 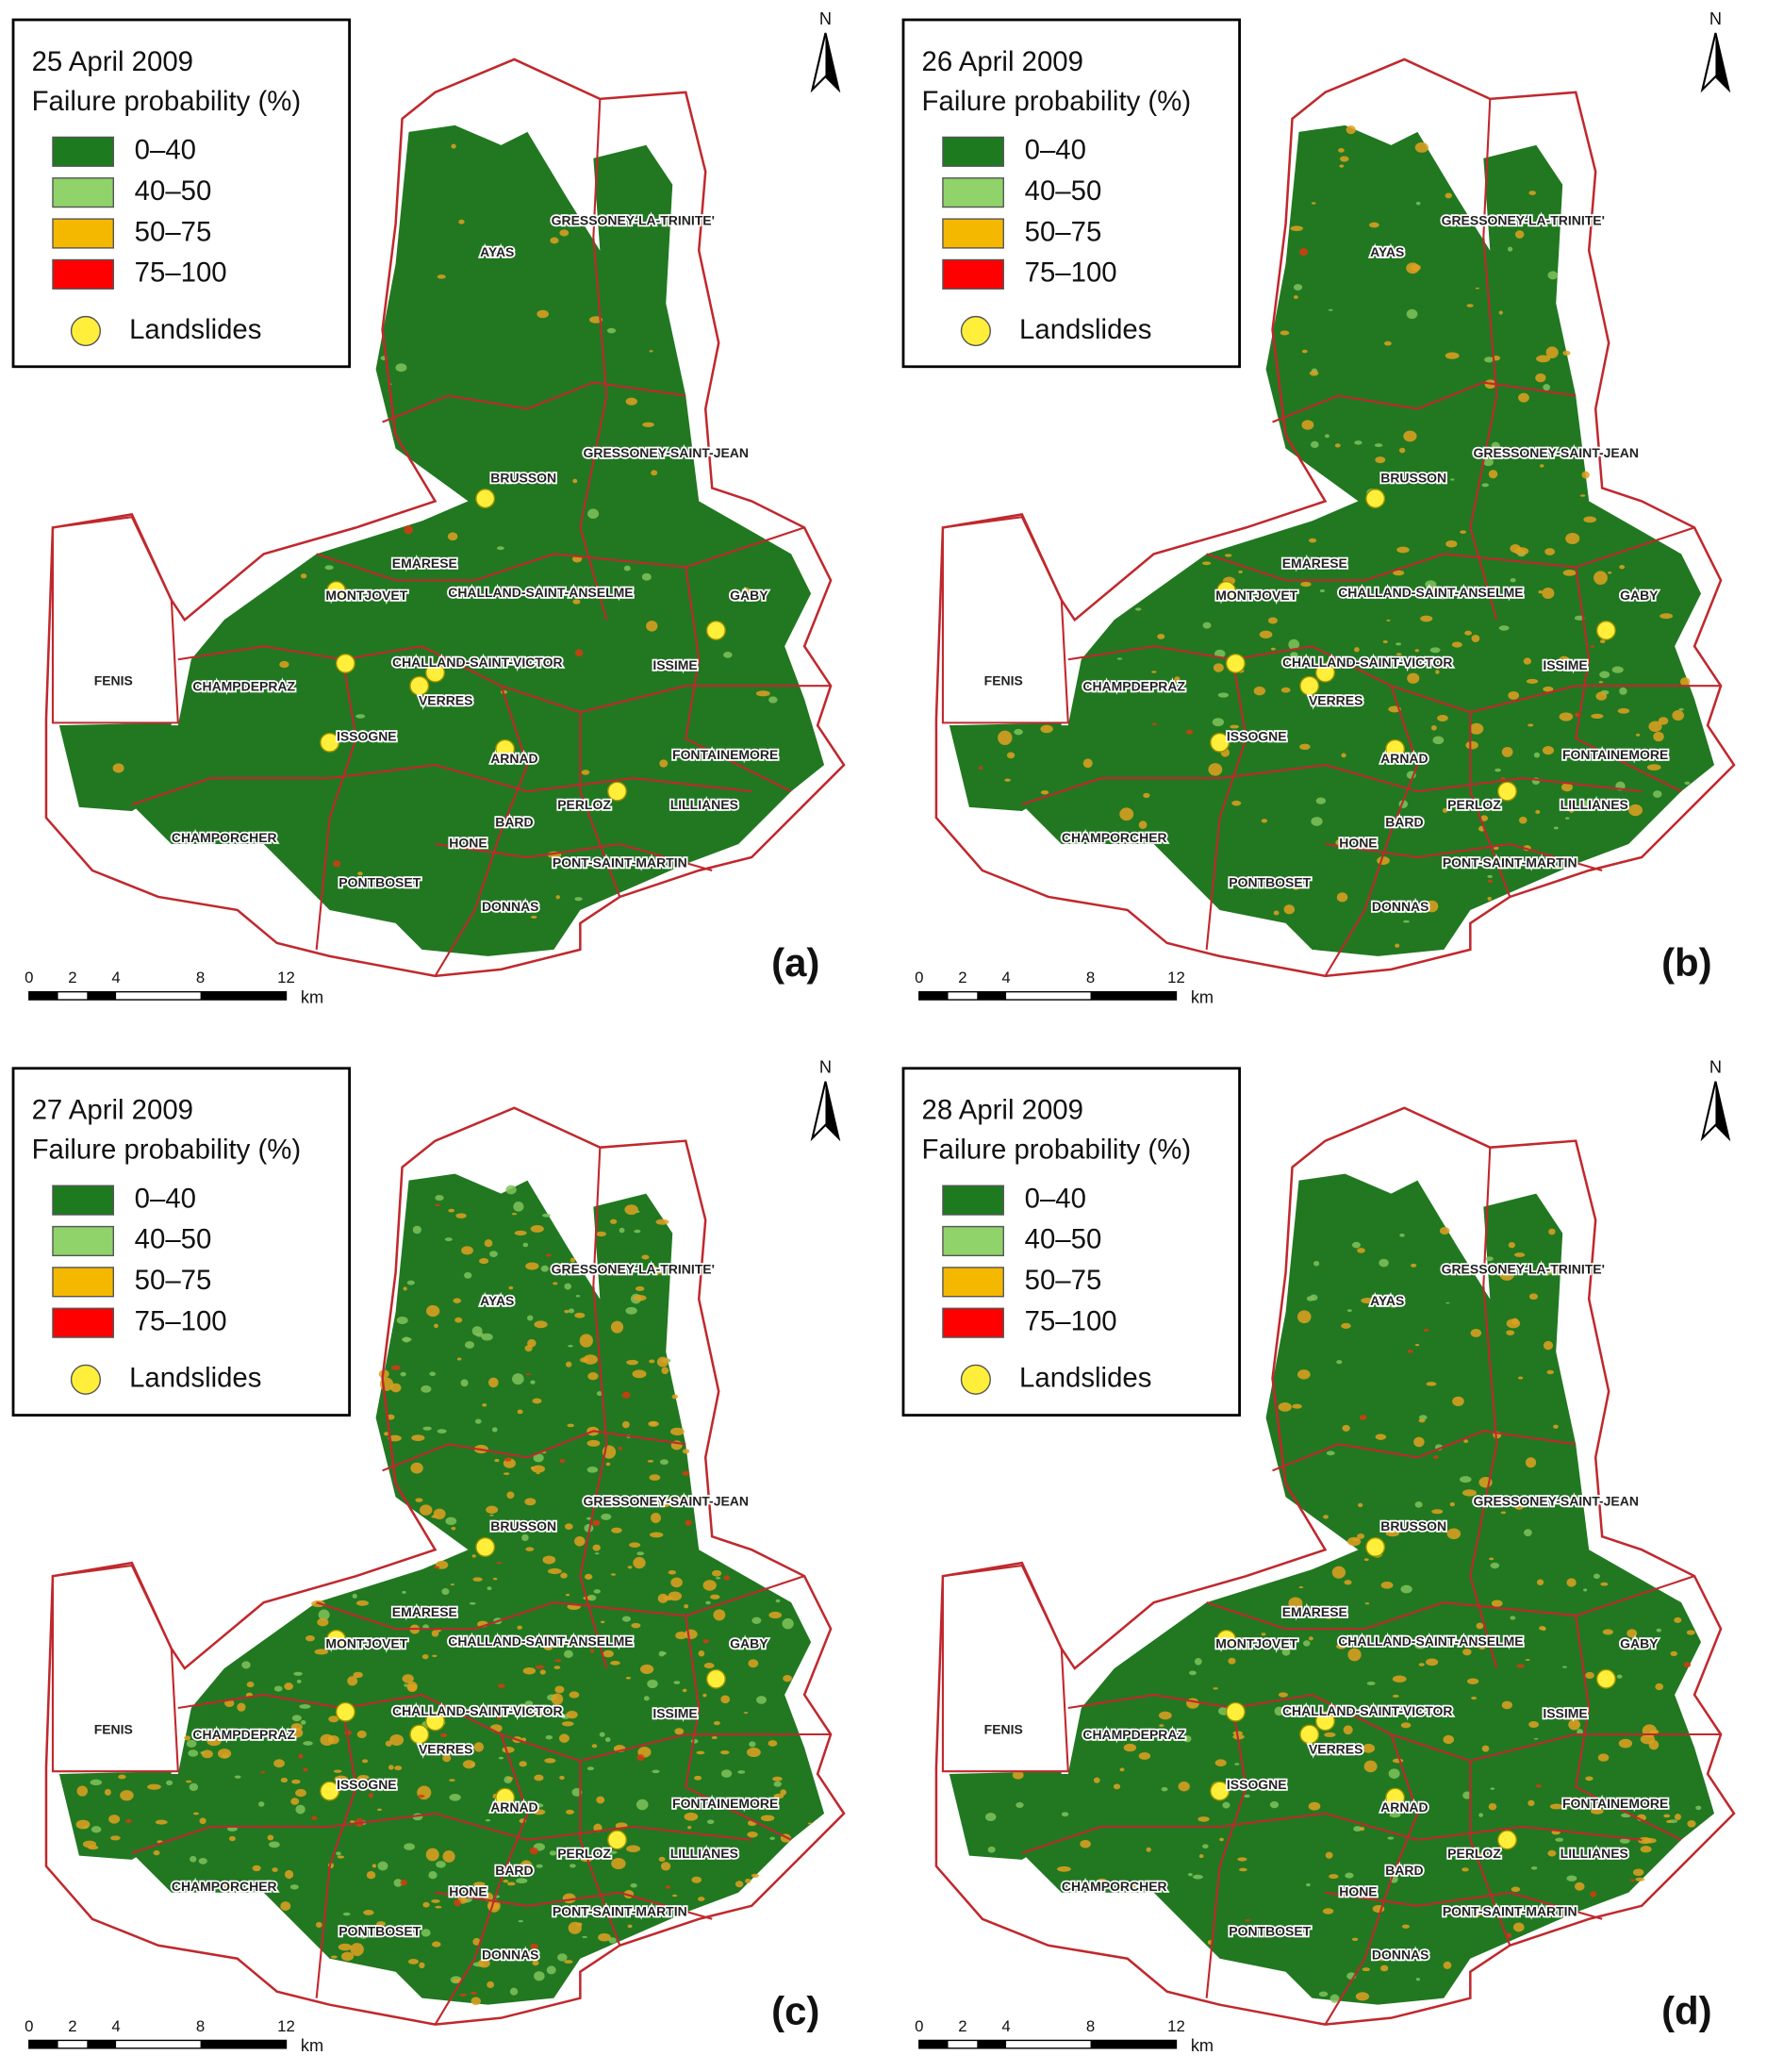 I want to click on forest-patch, so click(x=1005, y=767).